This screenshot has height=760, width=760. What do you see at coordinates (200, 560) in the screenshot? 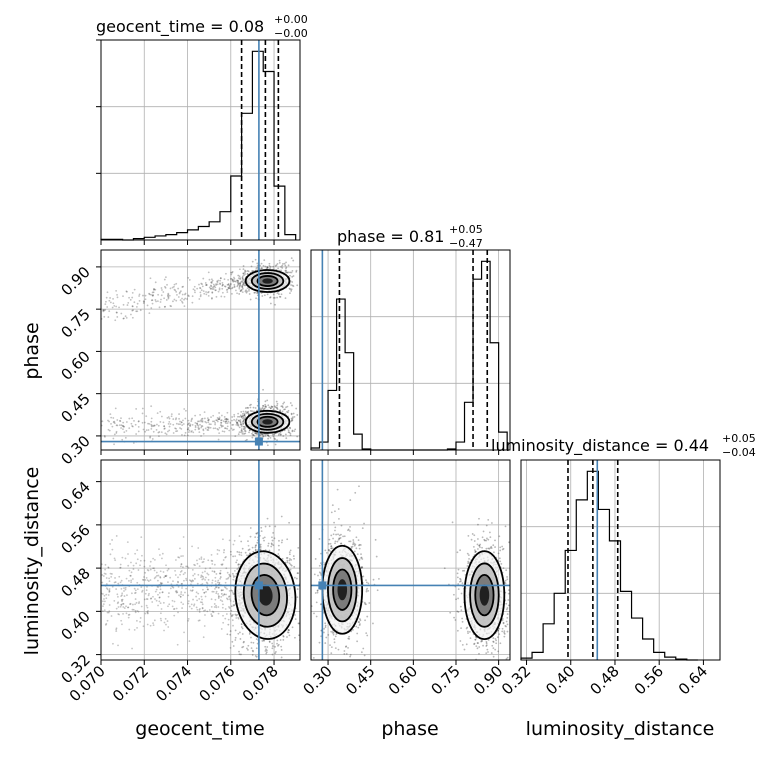
I see `axes-frame` at bounding box center [200, 560].